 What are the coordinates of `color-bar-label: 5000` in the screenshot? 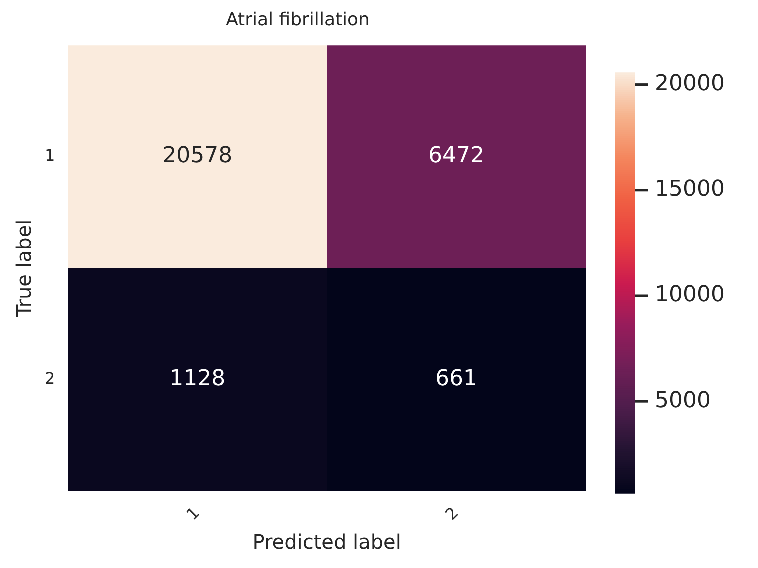 It's located at (683, 401).